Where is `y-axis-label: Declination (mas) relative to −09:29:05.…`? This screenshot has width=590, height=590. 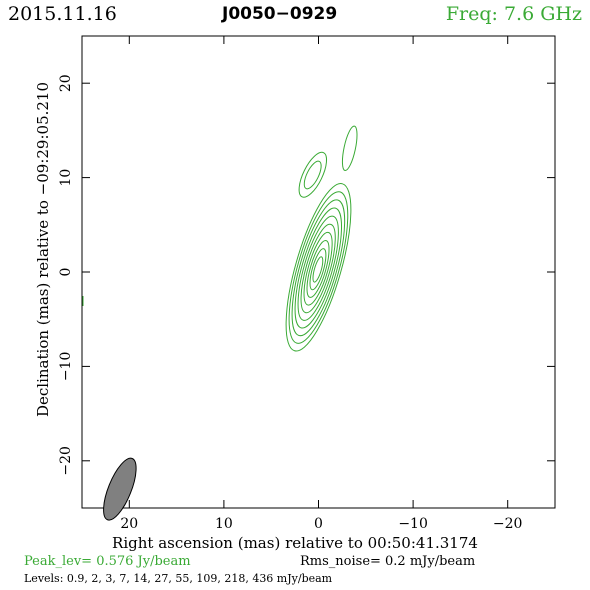 y-axis-label: Declination (mas) relative to −09:29:05.… is located at coordinates (43, 249).